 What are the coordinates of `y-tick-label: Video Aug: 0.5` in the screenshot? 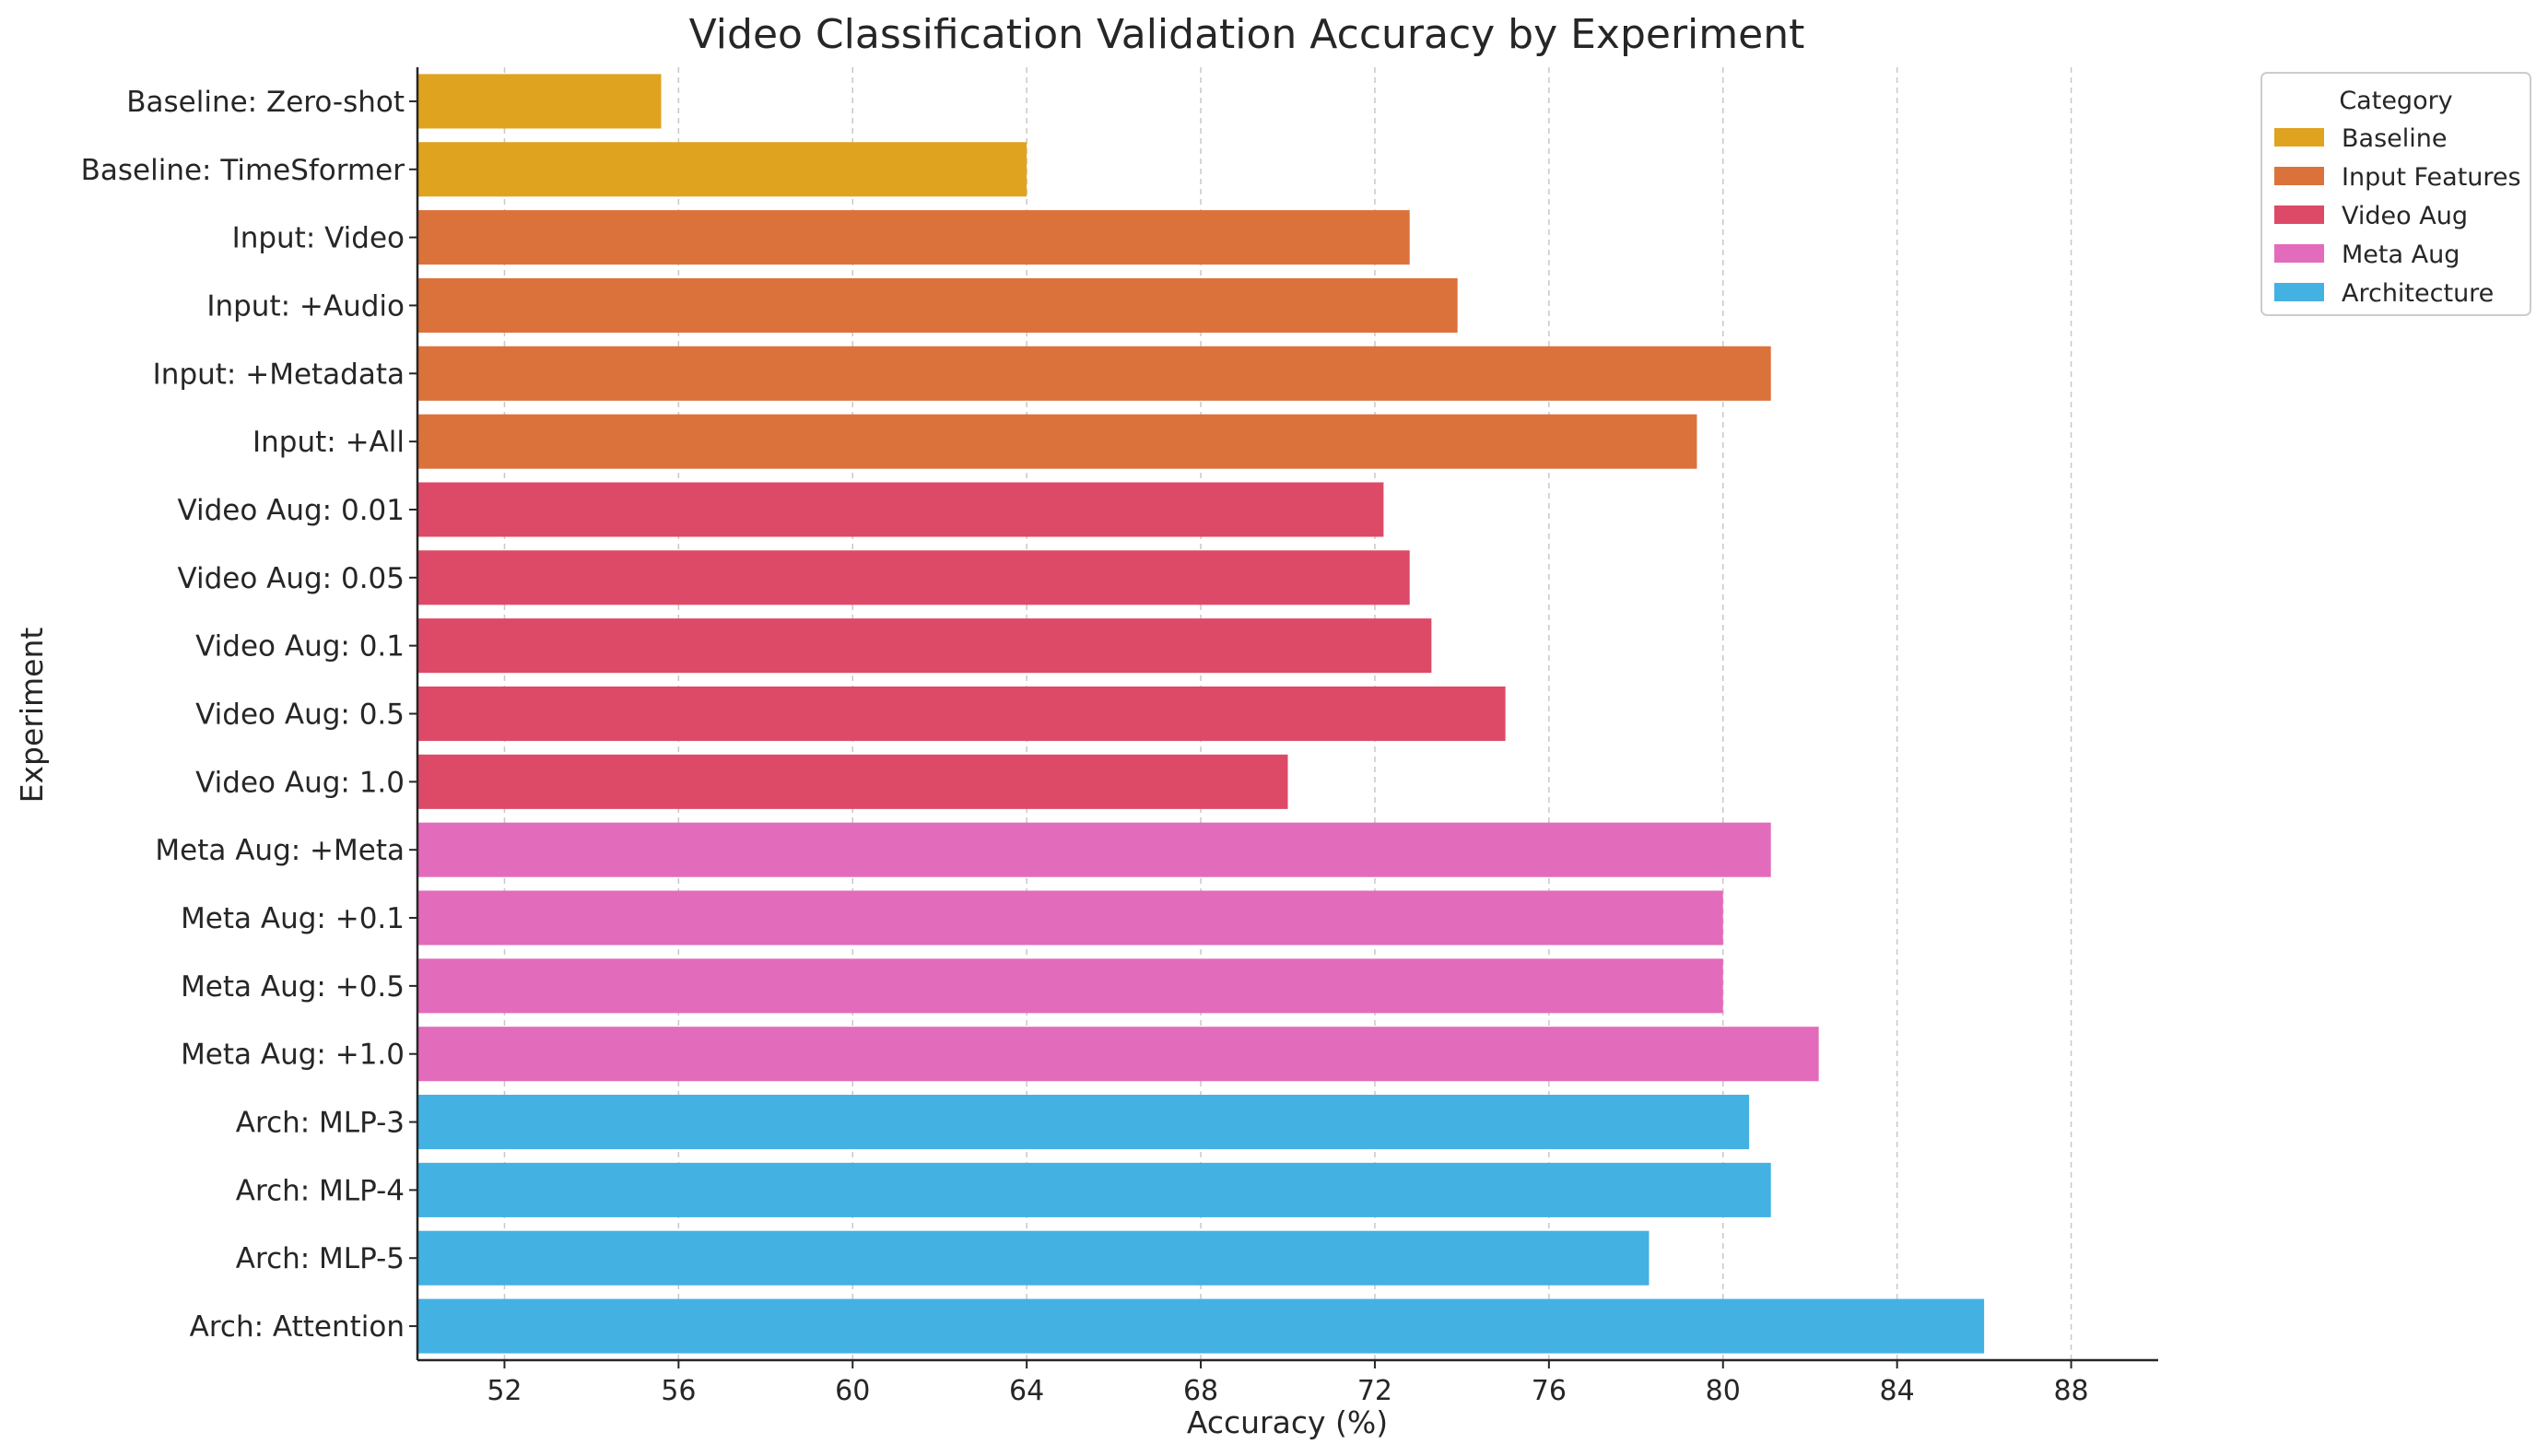 It's located at (300, 715).